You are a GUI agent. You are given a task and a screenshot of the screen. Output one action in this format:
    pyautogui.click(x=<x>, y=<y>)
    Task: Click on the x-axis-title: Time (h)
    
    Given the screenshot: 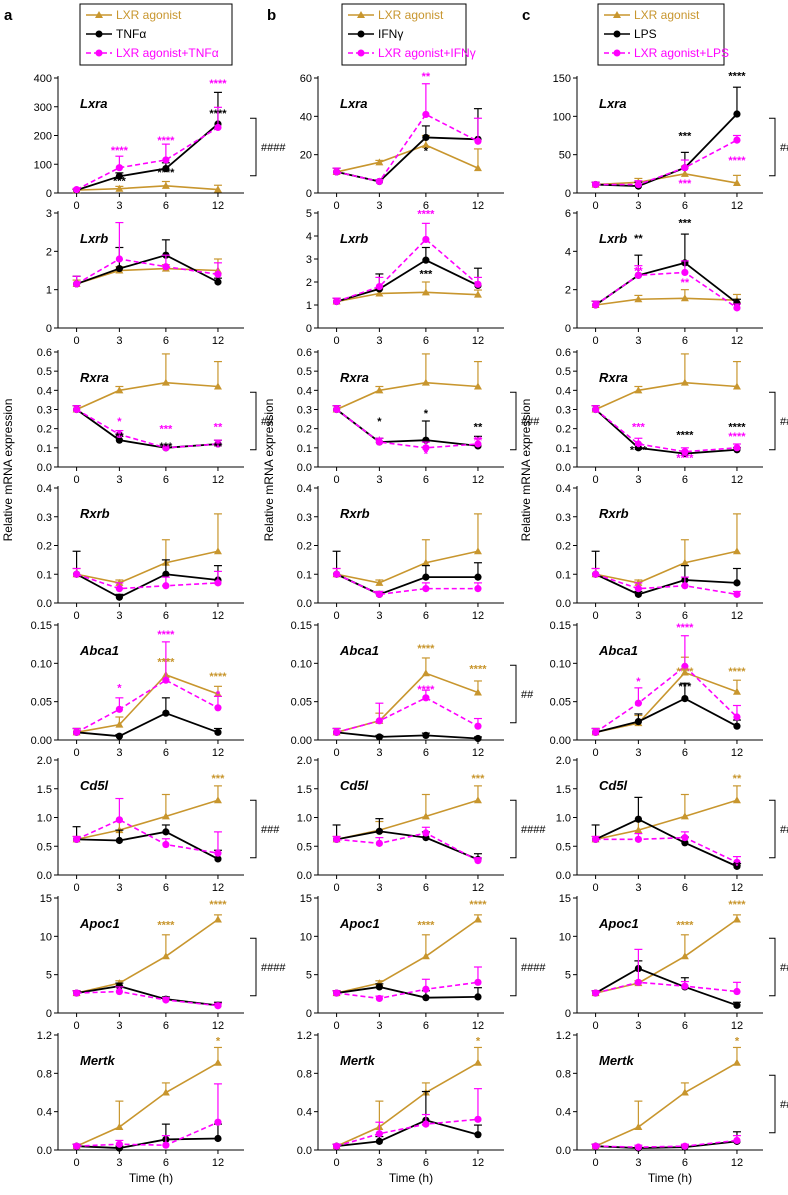 What is the action you would take?
    pyautogui.click(x=670, y=1178)
    